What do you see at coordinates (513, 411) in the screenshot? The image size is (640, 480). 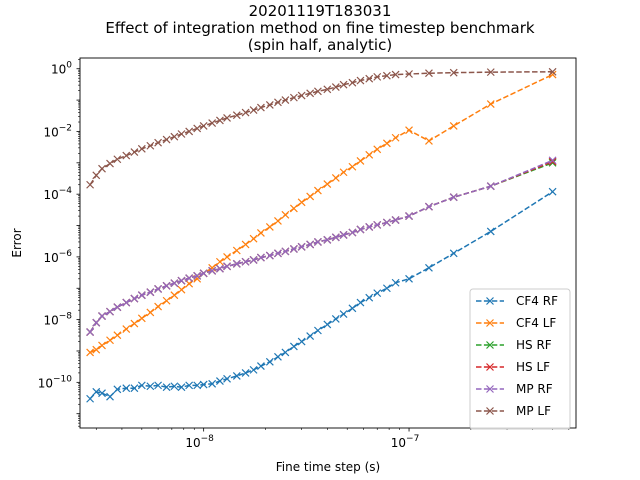 I see `legend-item: MP LF` at bounding box center [513, 411].